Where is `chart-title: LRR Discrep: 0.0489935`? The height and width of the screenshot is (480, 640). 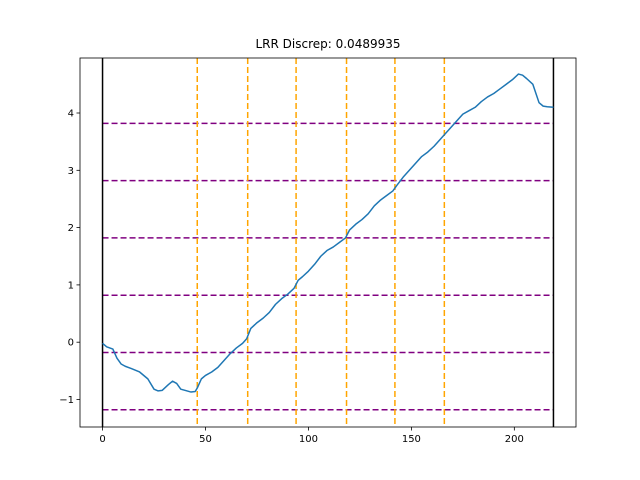
chart-title: LRR Discrep: 0.0489935 is located at coordinates (327, 44).